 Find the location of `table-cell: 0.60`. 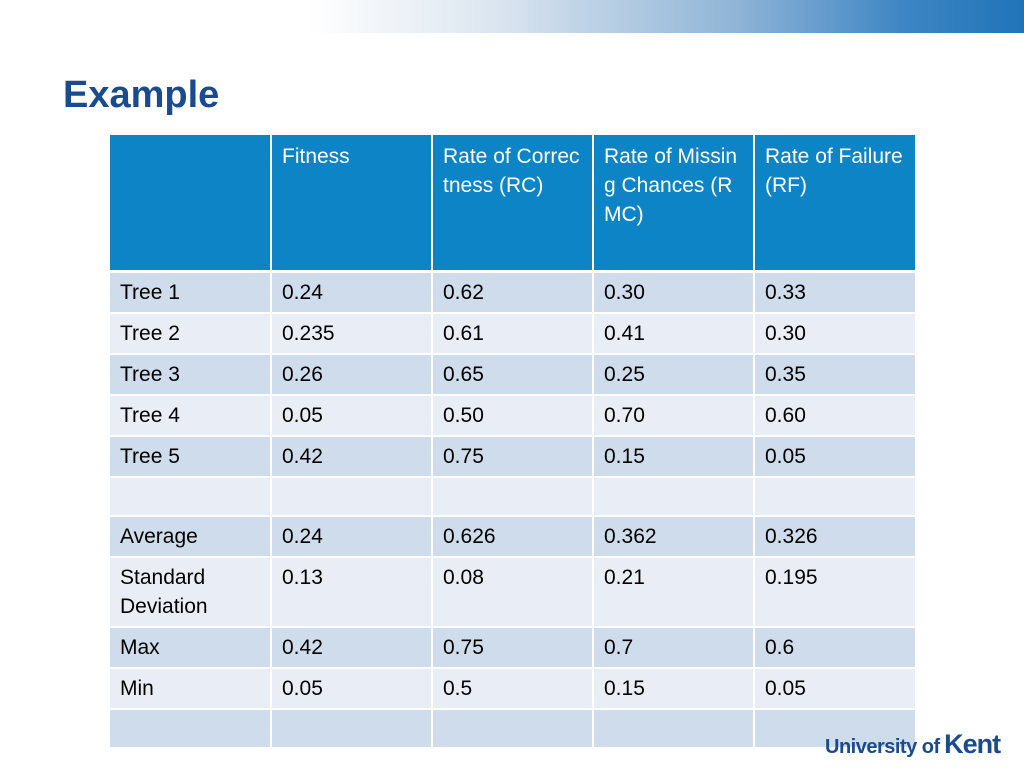

table-cell: 0.60 is located at coordinates (835, 415).